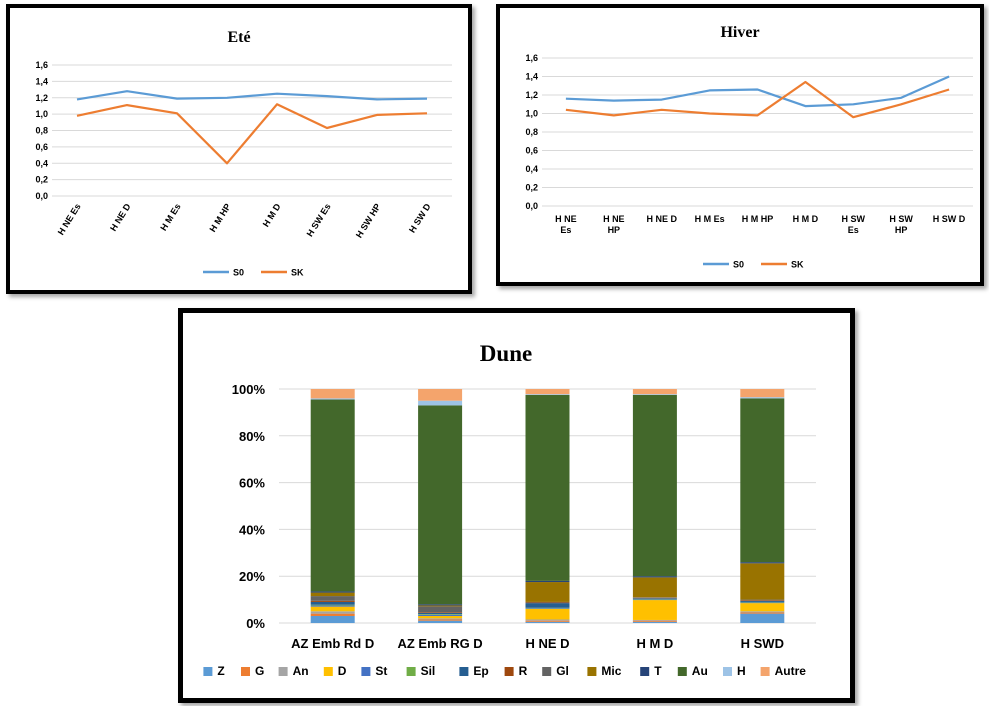 Image resolution: width=989 pixels, height=706 pixels. I want to click on x-tick-label-line: H SW, so click(854, 219).